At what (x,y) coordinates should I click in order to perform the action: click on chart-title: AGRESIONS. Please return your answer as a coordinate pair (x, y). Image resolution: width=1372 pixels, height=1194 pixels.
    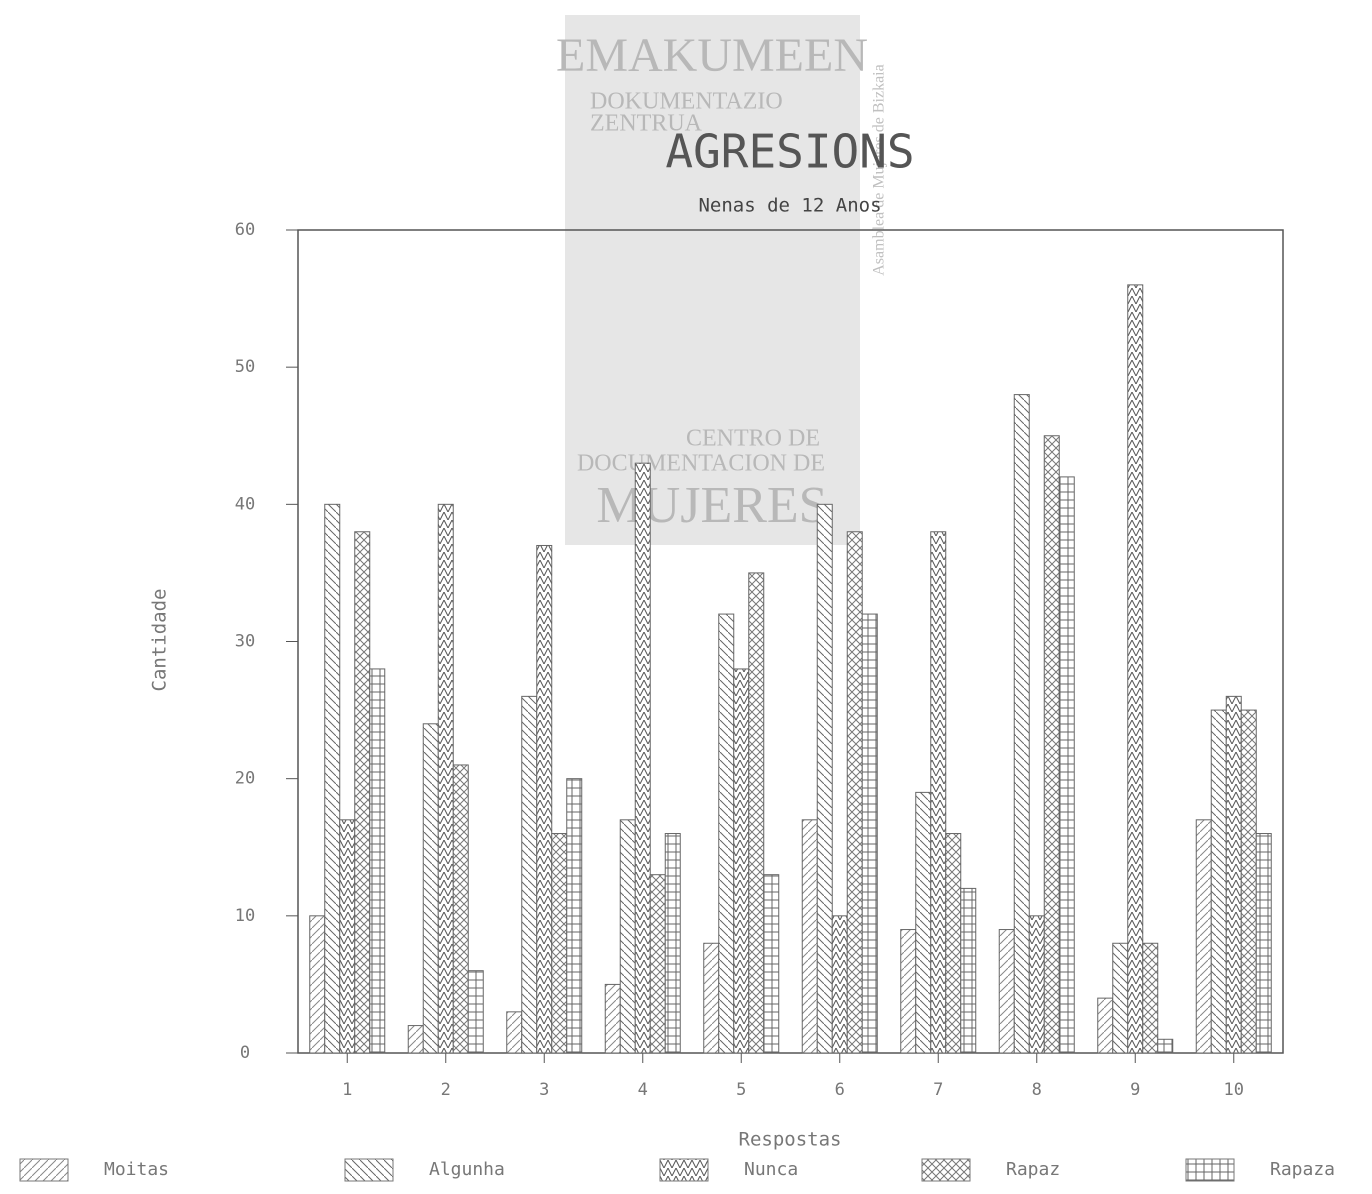
    Looking at the image, I should click on (789, 152).